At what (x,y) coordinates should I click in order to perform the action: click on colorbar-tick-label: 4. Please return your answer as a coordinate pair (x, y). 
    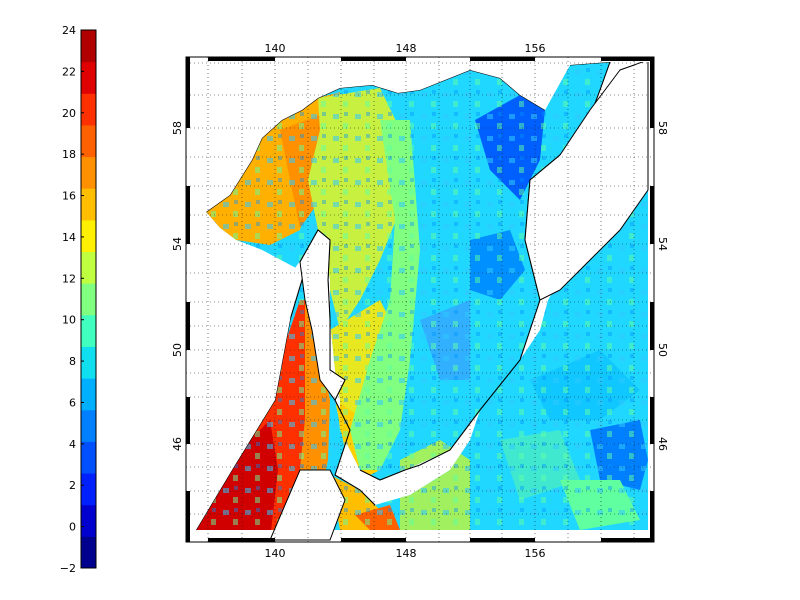
    Looking at the image, I should click on (72, 444).